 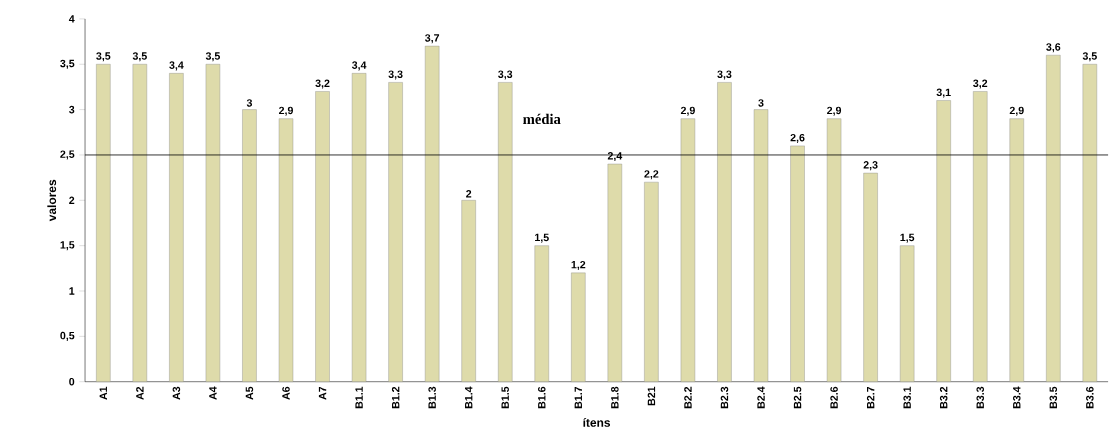 What do you see at coordinates (67, 246) in the screenshot?
I see `y-tick-label: 1,5` at bounding box center [67, 246].